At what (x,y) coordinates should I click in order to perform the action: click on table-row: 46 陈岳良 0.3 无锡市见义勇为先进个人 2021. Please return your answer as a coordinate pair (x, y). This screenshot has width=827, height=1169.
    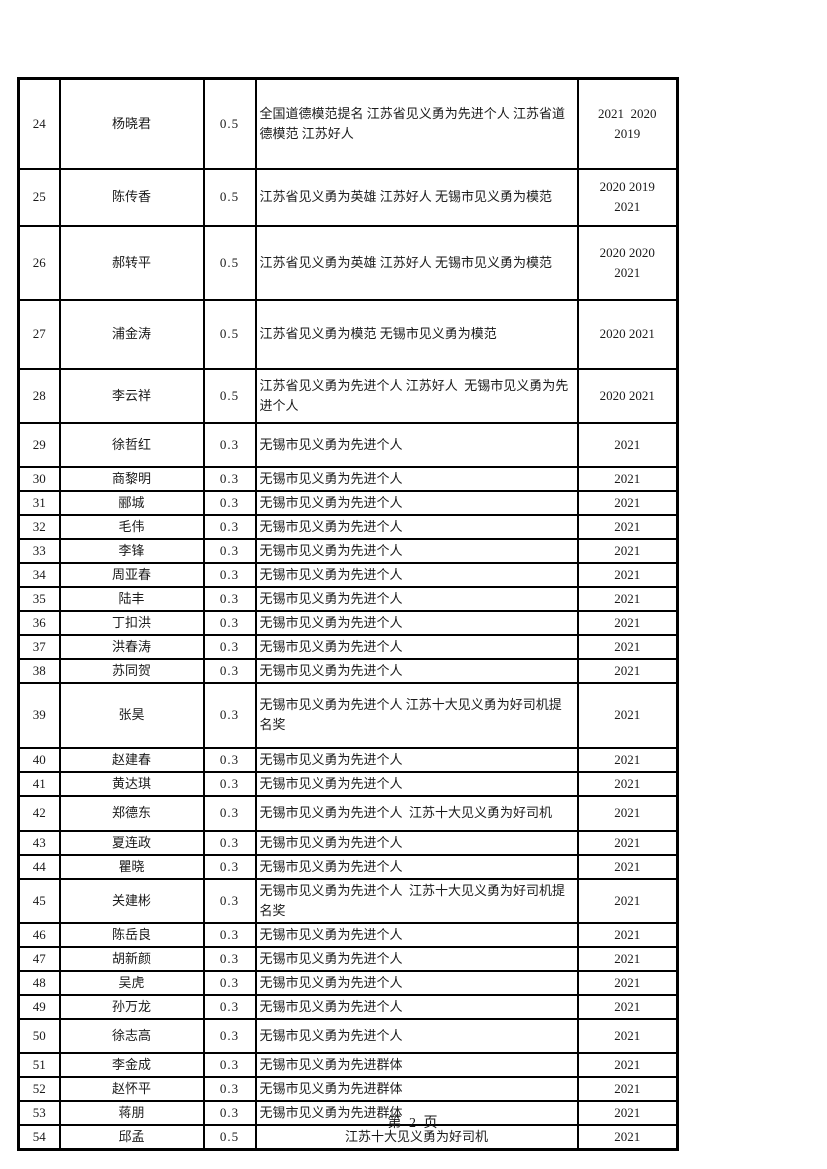
    Looking at the image, I should click on (348, 934).